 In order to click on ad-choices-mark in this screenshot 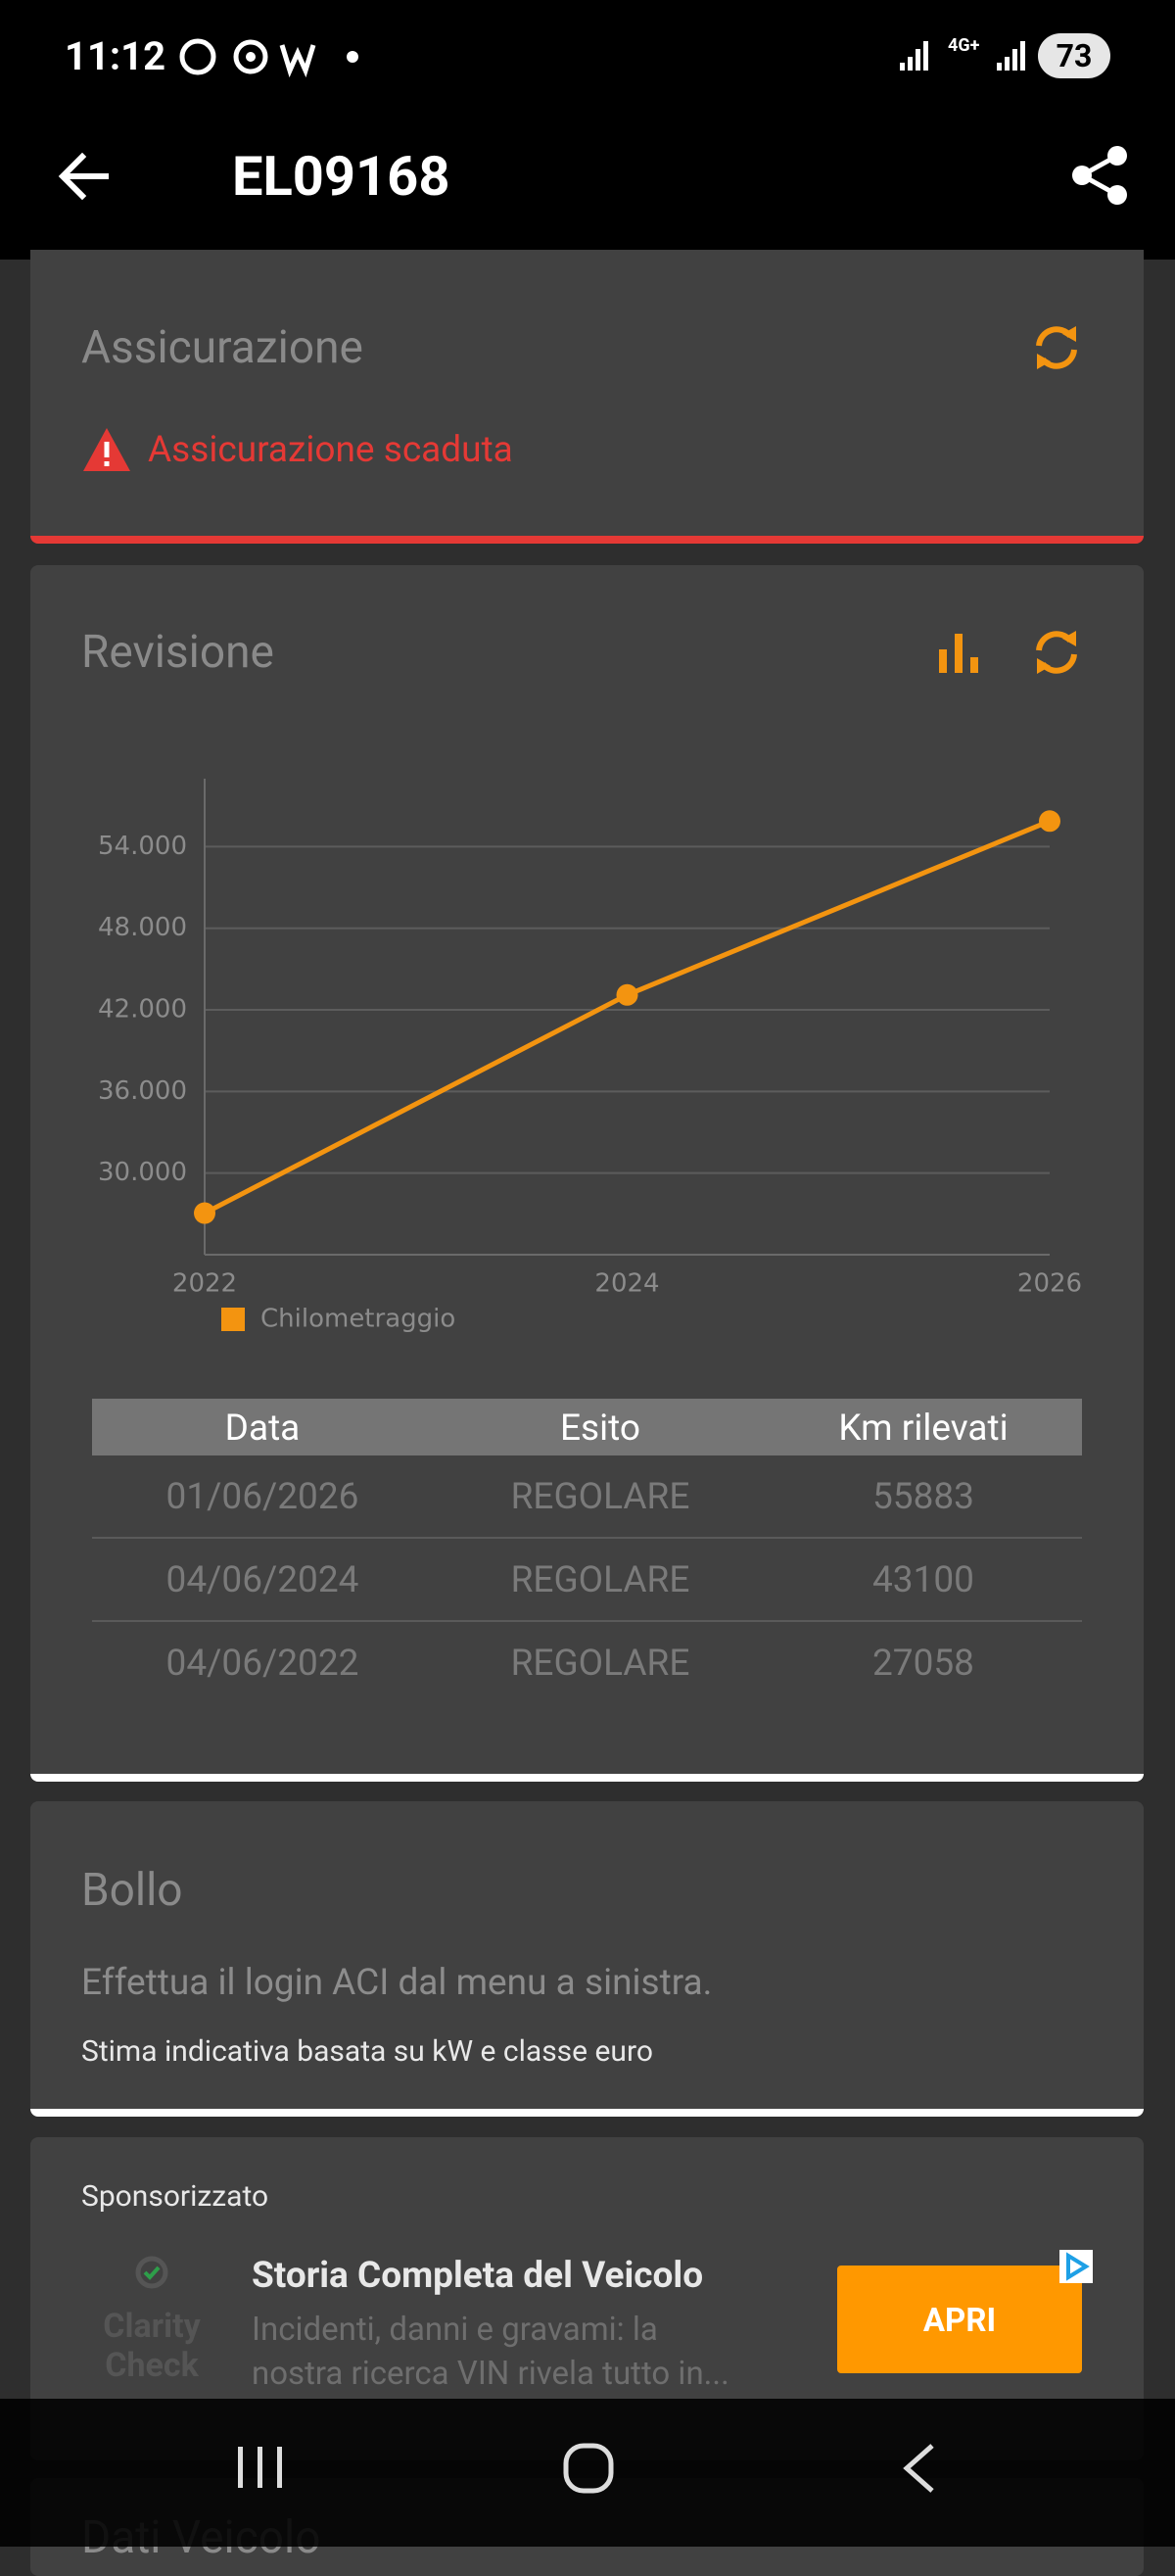, I will do `click(1078, 2267)`.